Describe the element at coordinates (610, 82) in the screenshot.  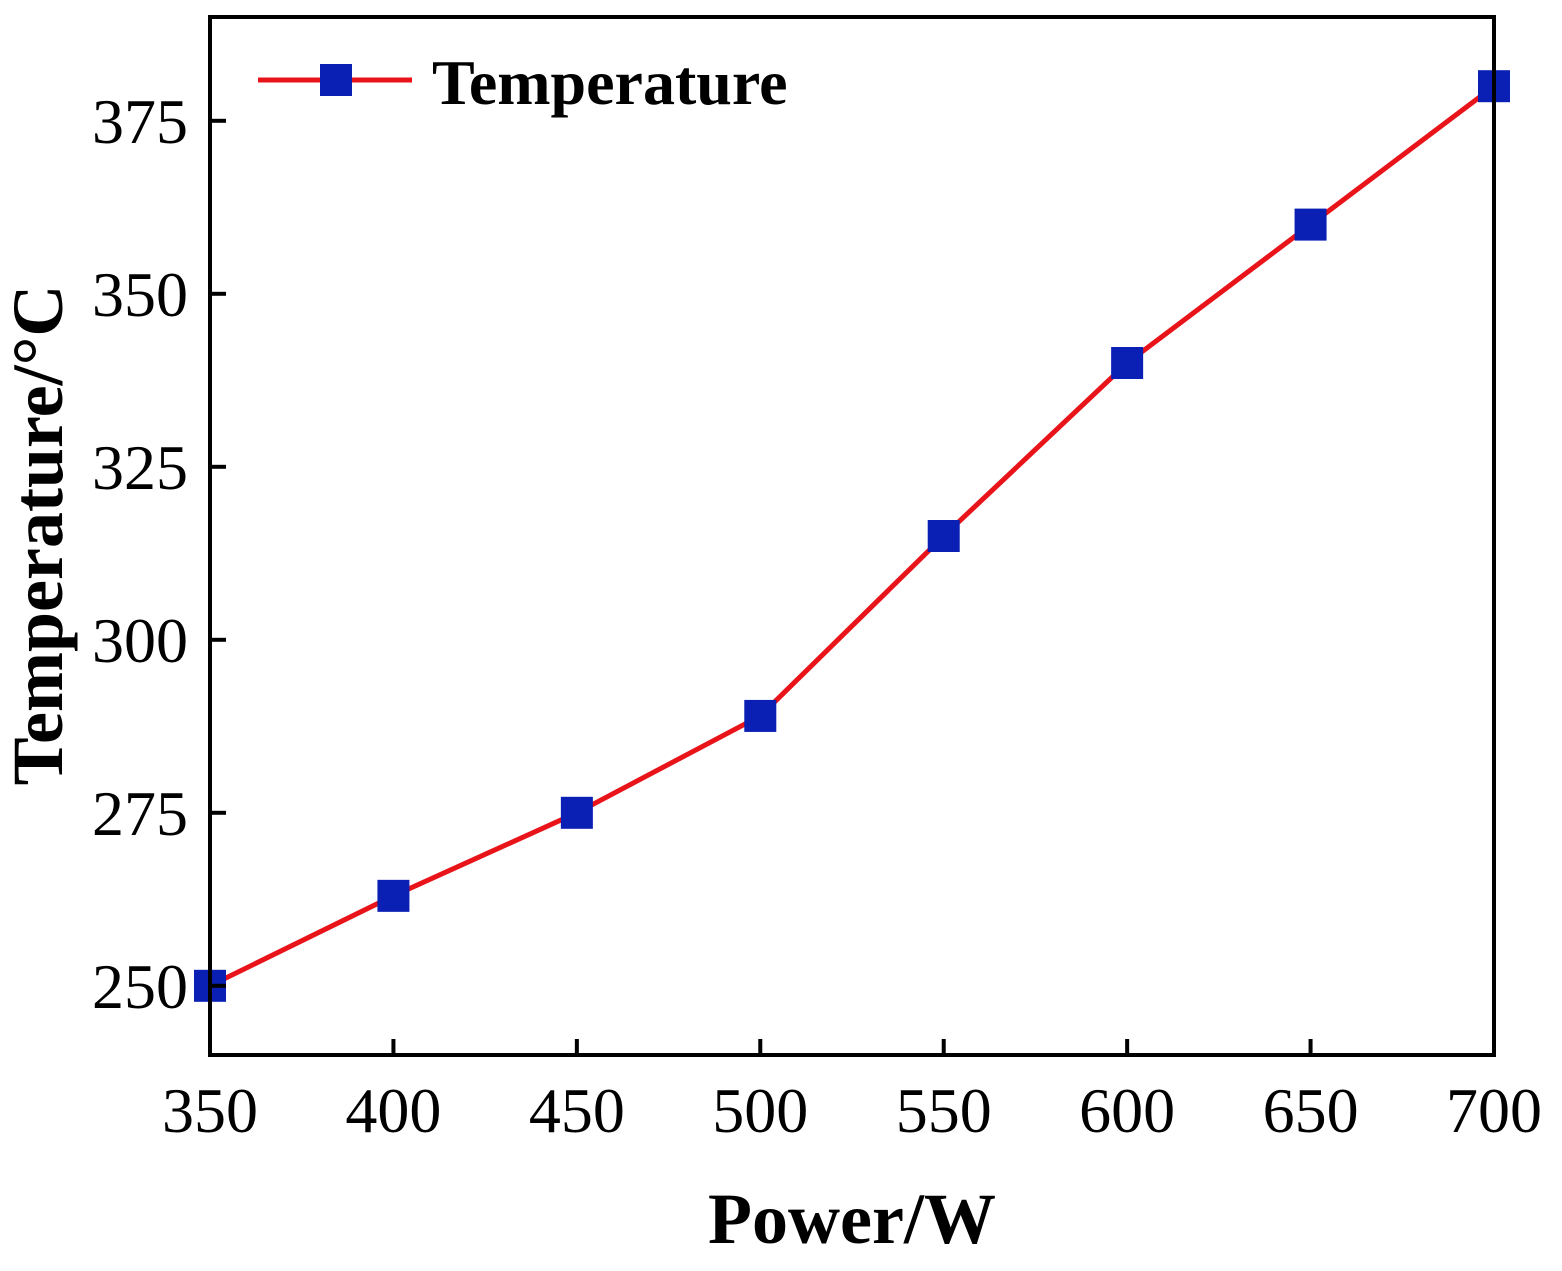
I see `legend-label: Temperature` at that location.